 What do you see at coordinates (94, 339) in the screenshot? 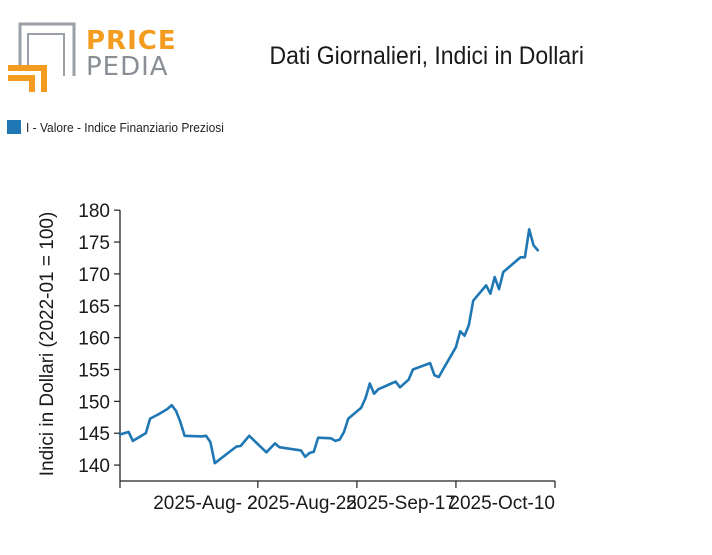
I see `y-tick-label: 160` at bounding box center [94, 339].